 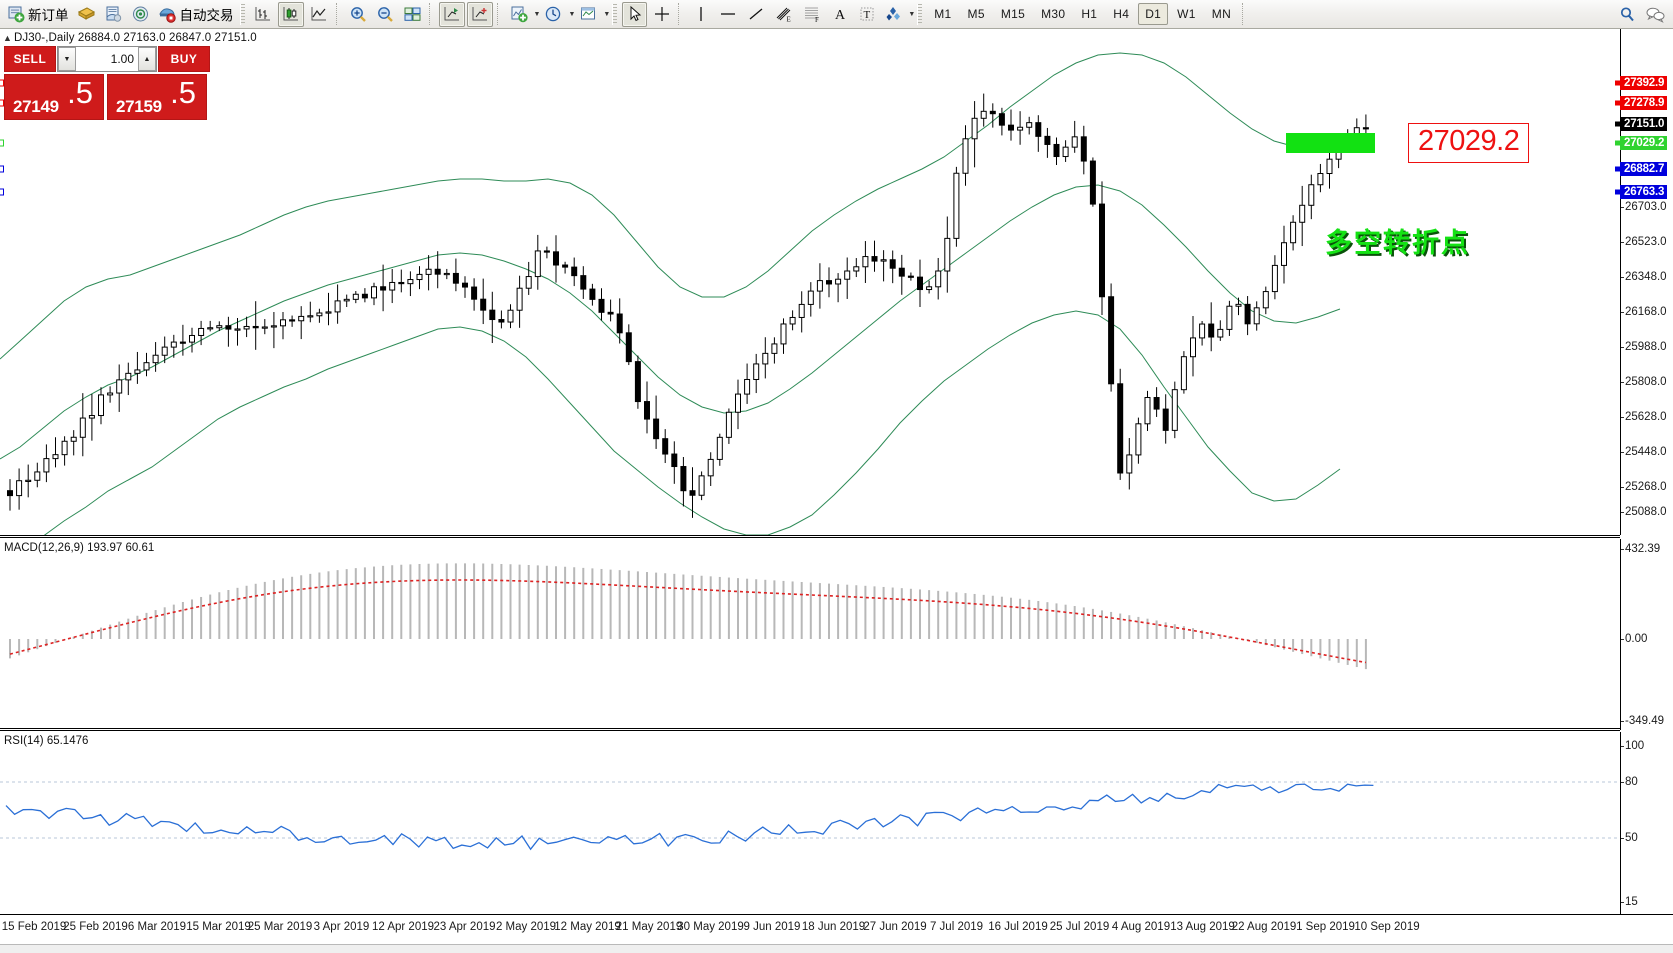 I want to click on volume-stepper: ▼ 1.00 ▲, so click(x=107, y=59).